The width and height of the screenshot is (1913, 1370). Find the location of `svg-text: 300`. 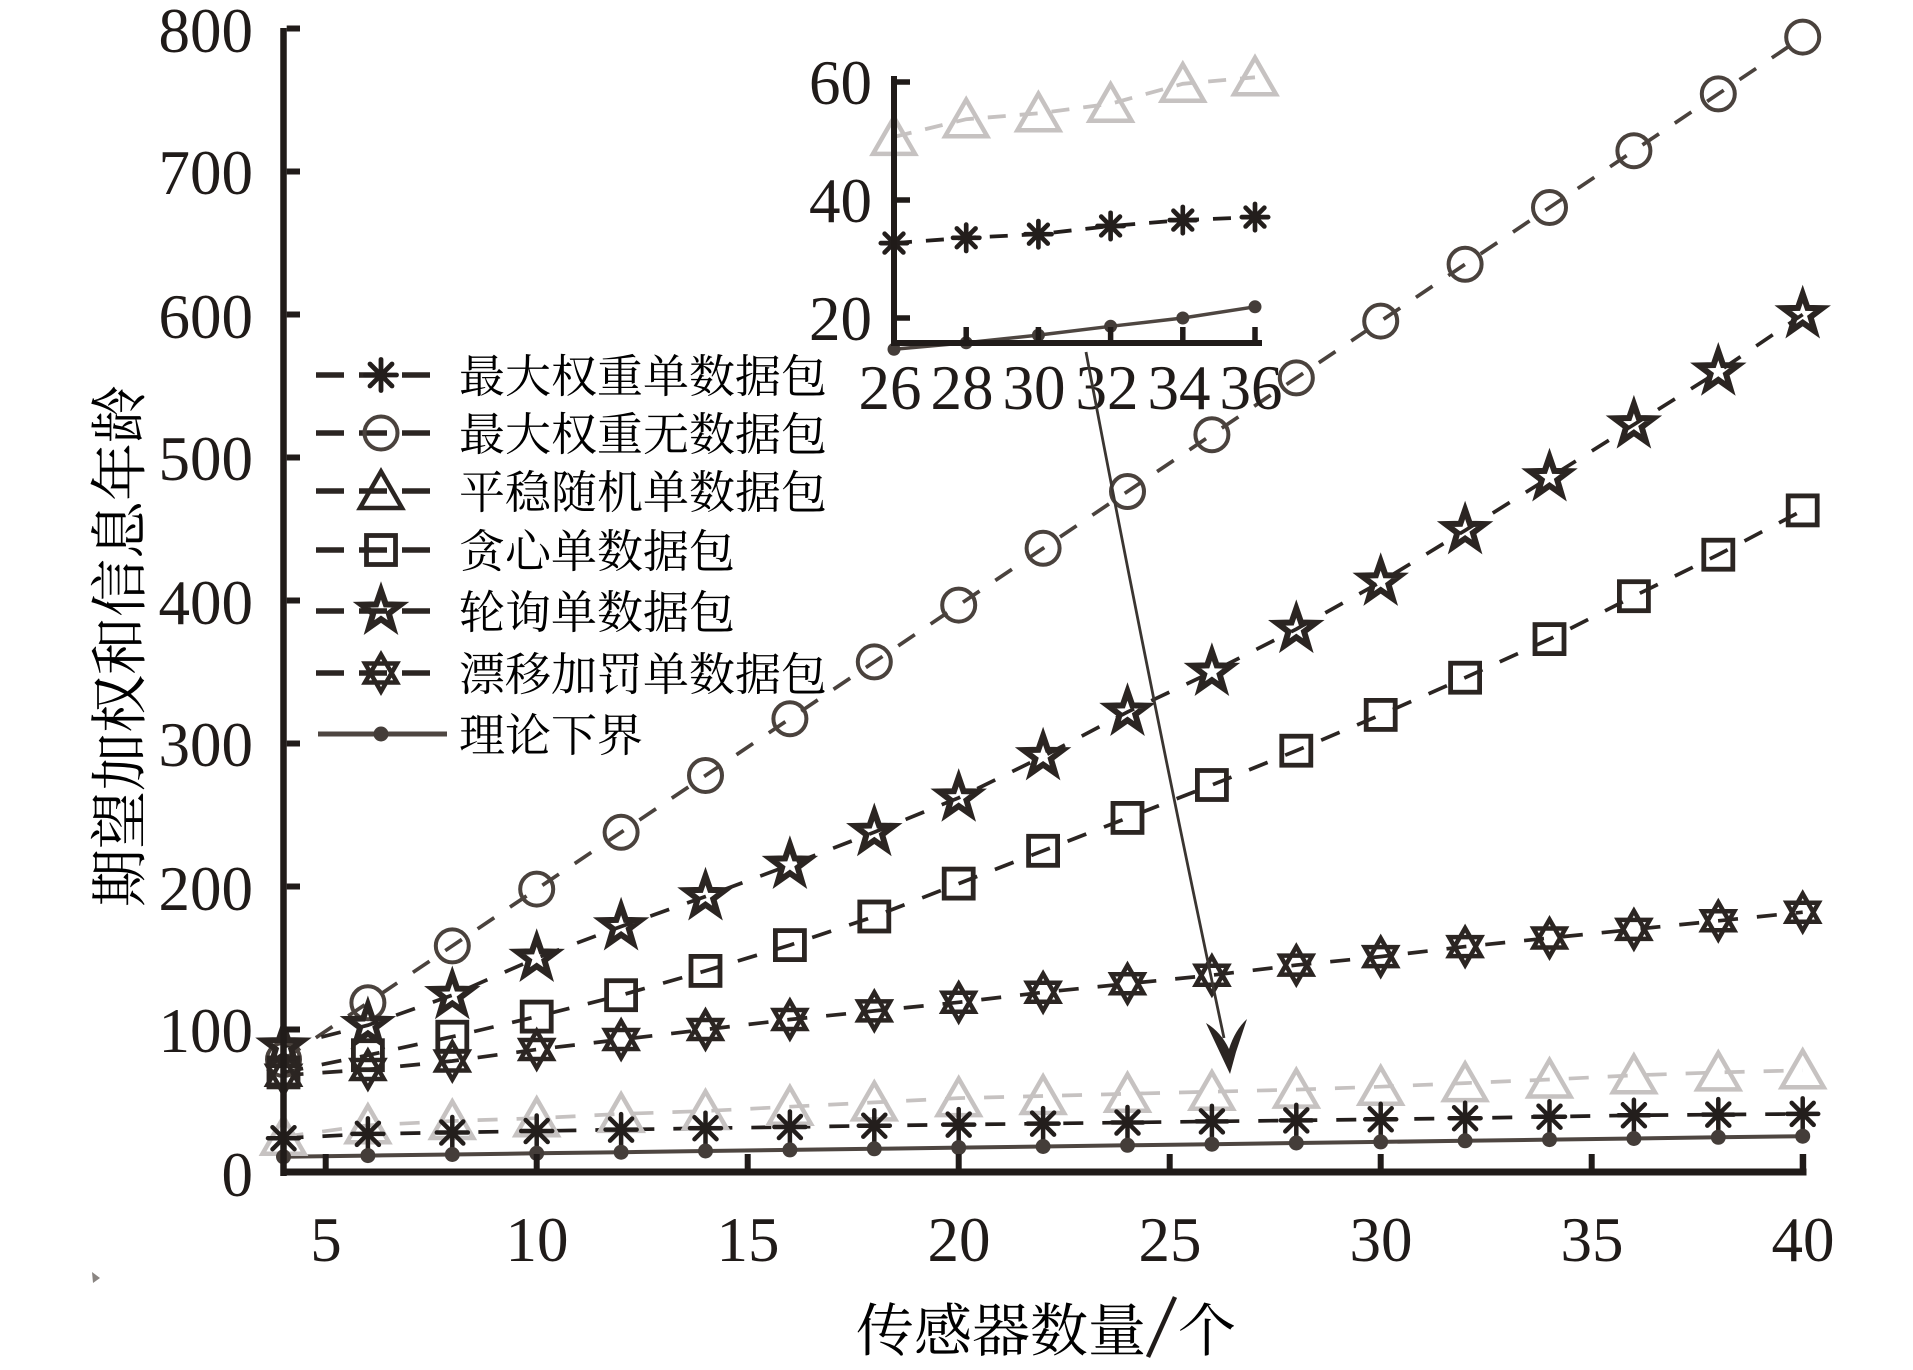

svg-text: 300 is located at coordinates (206, 745).